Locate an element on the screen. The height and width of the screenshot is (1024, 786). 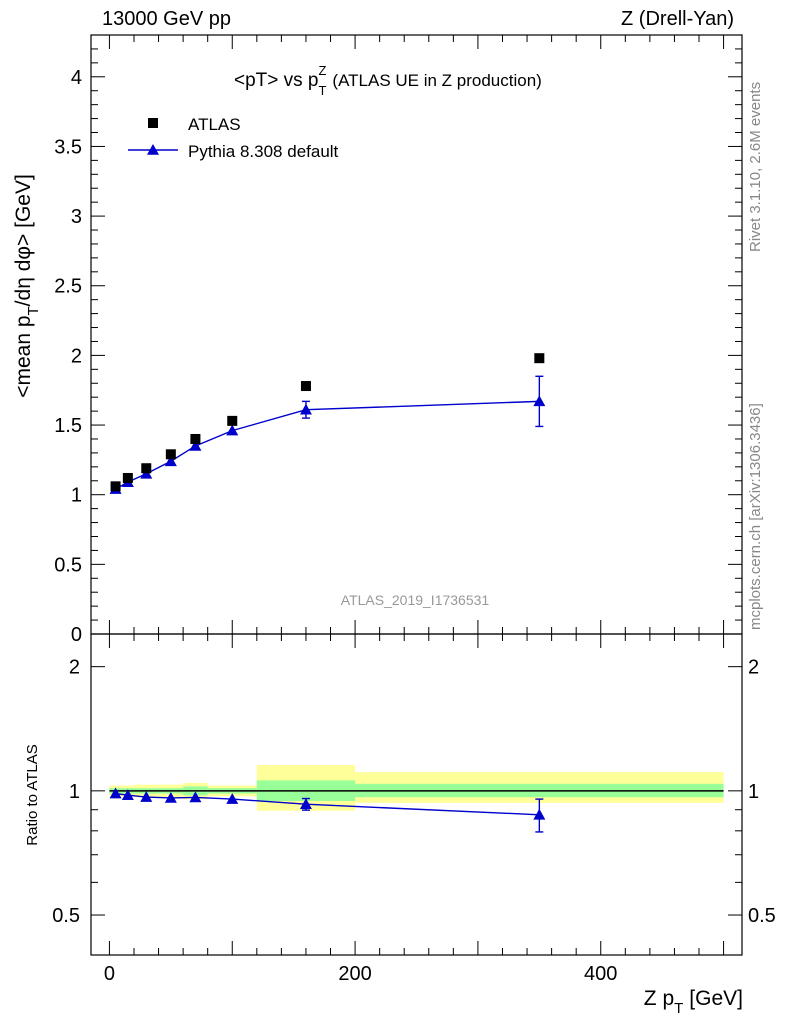
ratio-y-tick-label: 1 is located at coordinates (74, 792).